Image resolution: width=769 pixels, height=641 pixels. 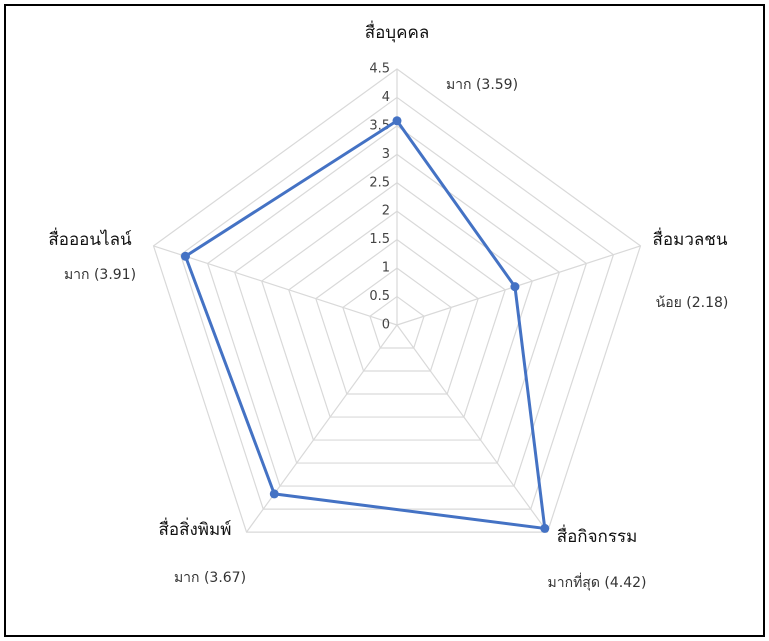 What do you see at coordinates (597, 582) in the screenshot?
I see `value-label: มากที่สุด (4.42)` at bounding box center [597, 582].